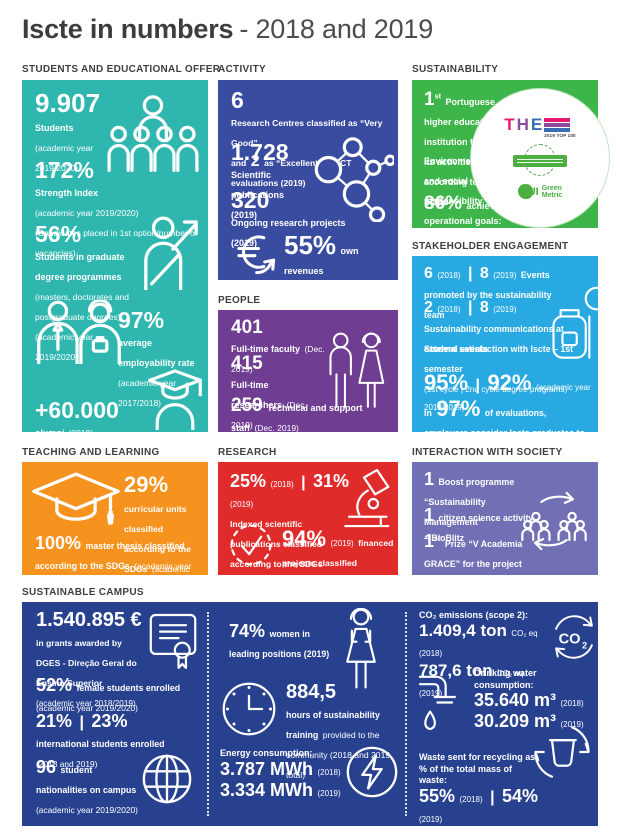 This screenshot has width=620, height=833. What do you see at coordinates (77, 410) in the screenshot?
I see `stat-value: +60.000` at bounding box center [77, 410].